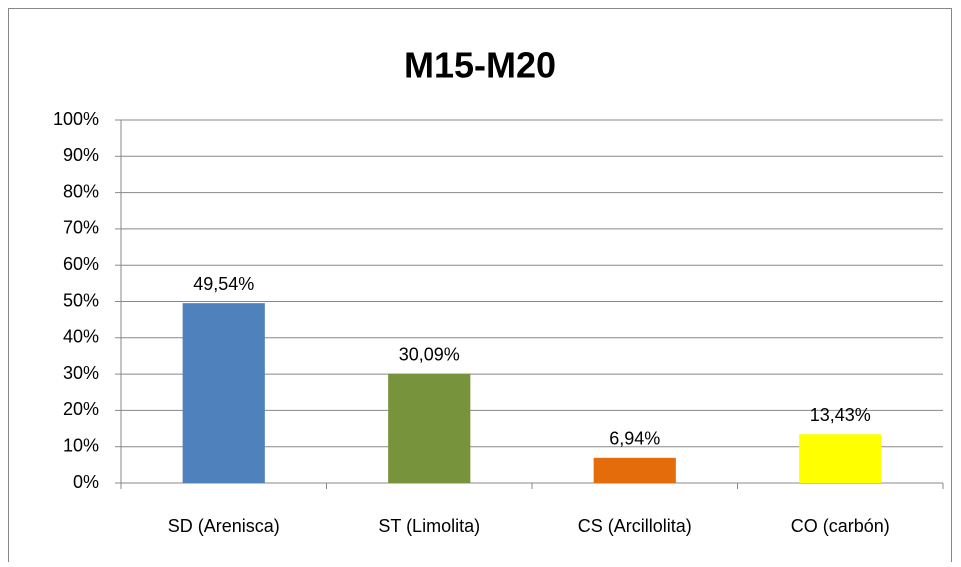 The height and width of the screenshot is (567, 961). What do you see at coordinates (81, 337) in the screenshot?
I see `y-tick-label: 40%` at bounding box center [81, 337].